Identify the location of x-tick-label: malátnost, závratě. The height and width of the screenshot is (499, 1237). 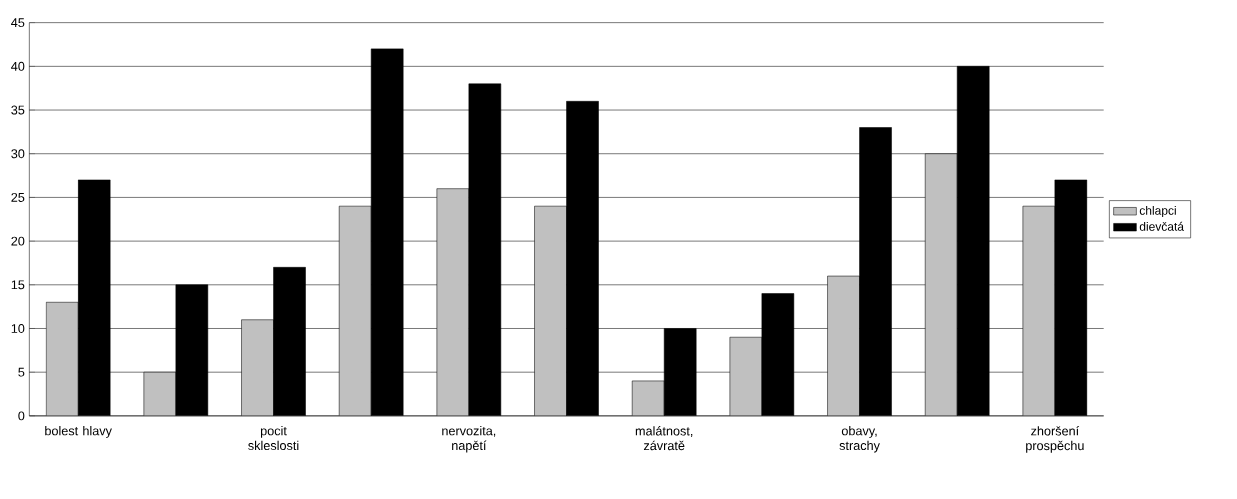
(664, 438).